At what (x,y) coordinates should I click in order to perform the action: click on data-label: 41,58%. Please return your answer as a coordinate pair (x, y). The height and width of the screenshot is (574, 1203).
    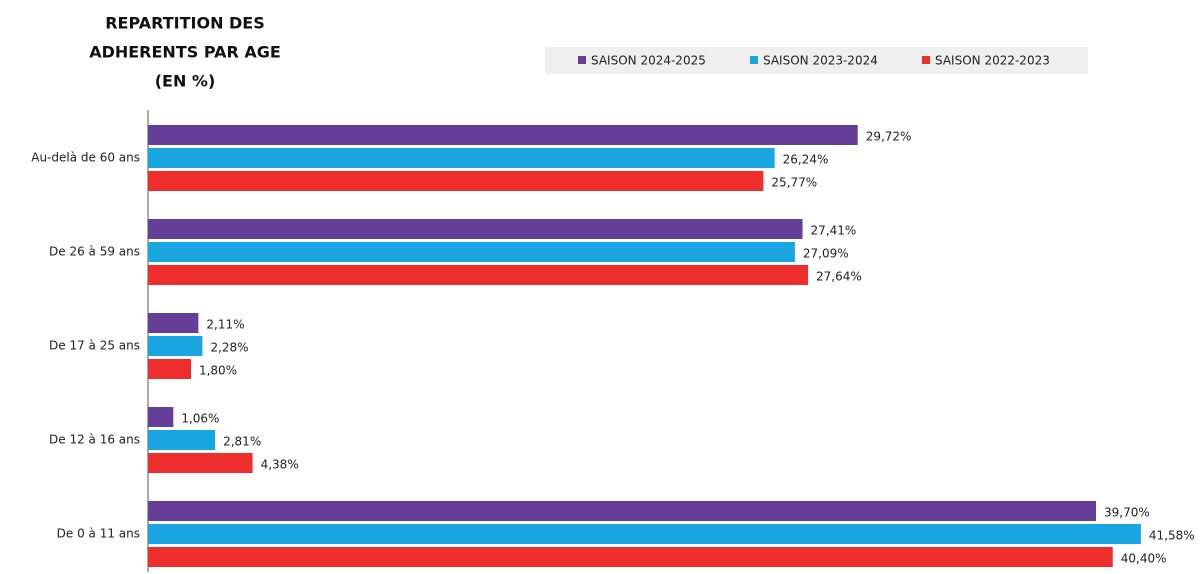
    Looking at the image, I should click on (1172, 536).